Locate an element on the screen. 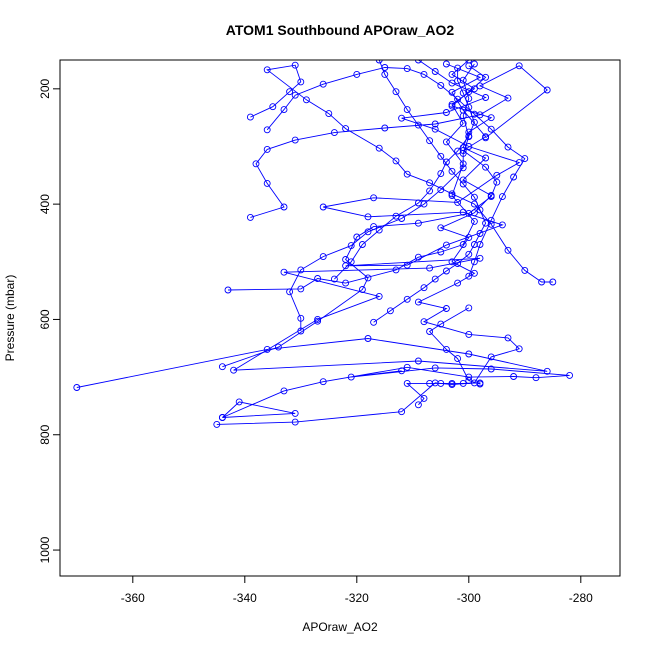 The image size is (650, 650). x-tick-label: -280 is located at coordinates (581, 598).